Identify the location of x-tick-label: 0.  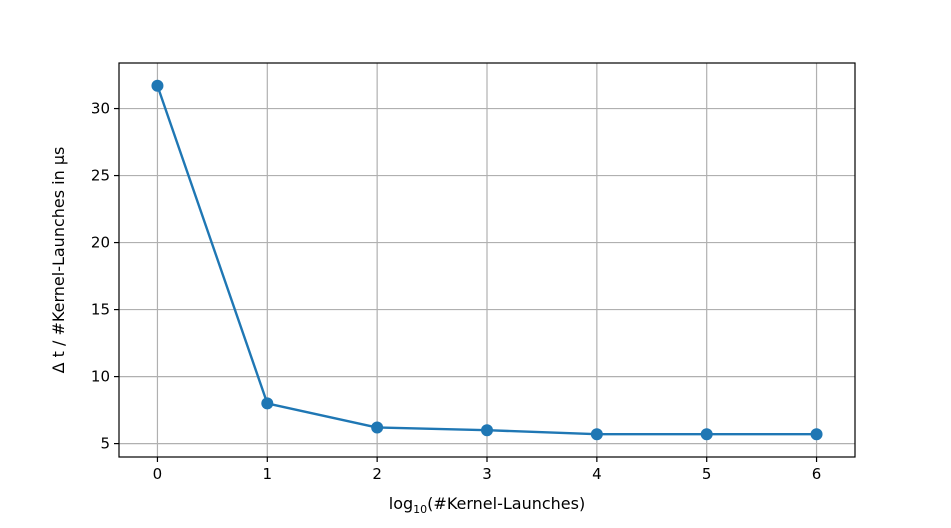
(158, 474).